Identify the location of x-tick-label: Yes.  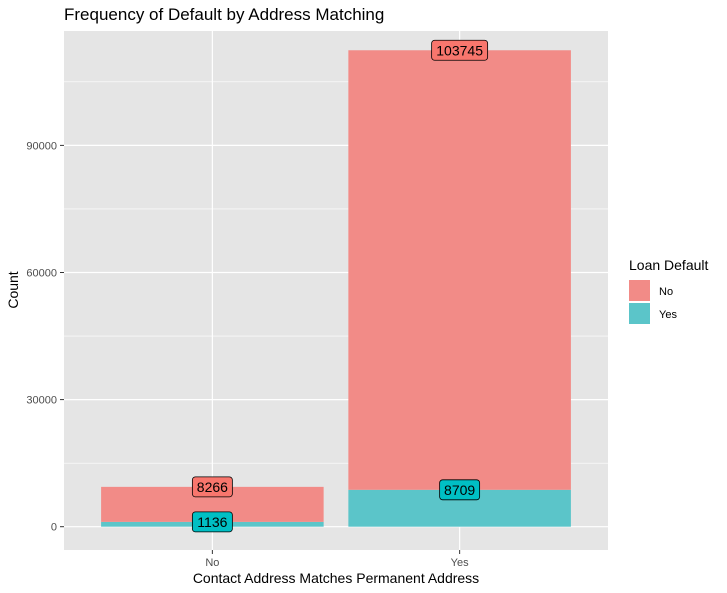
(460, 563).